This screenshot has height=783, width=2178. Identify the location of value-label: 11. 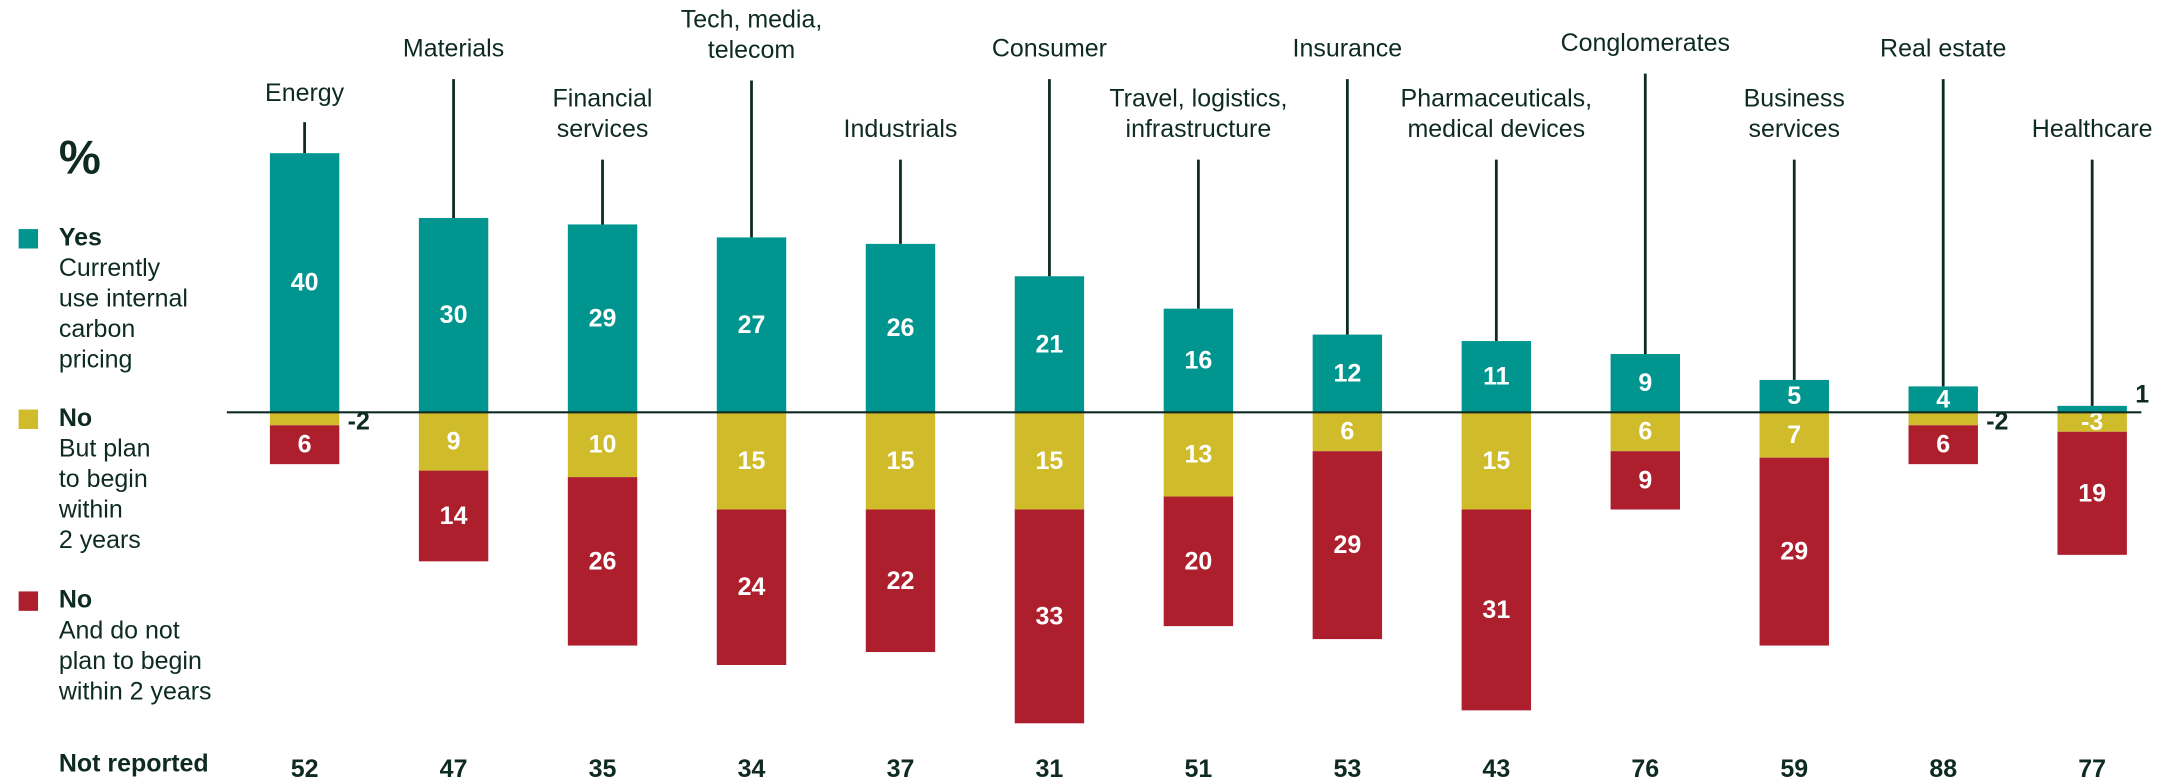
(1496, 377).